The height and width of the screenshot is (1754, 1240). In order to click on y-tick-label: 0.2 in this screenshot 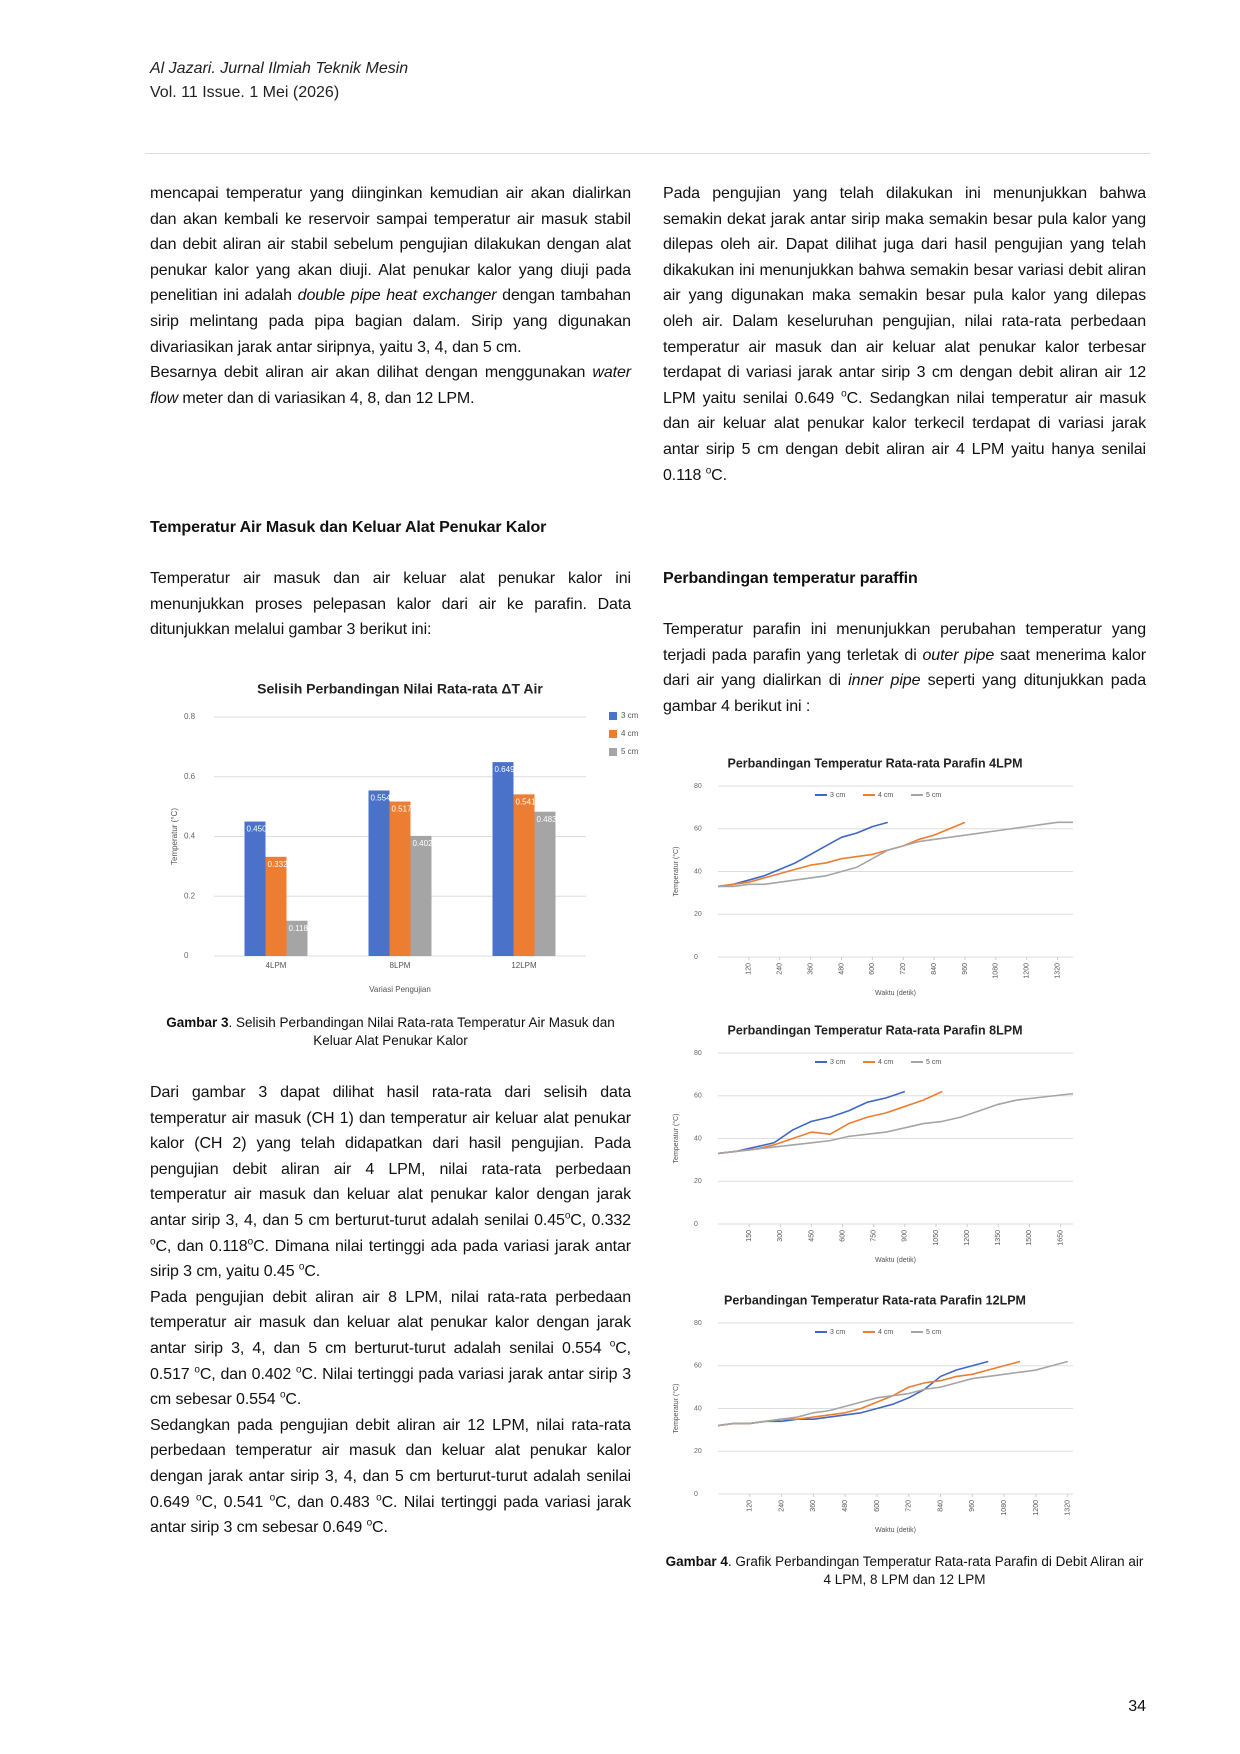, I will do `click(190, 895)`.